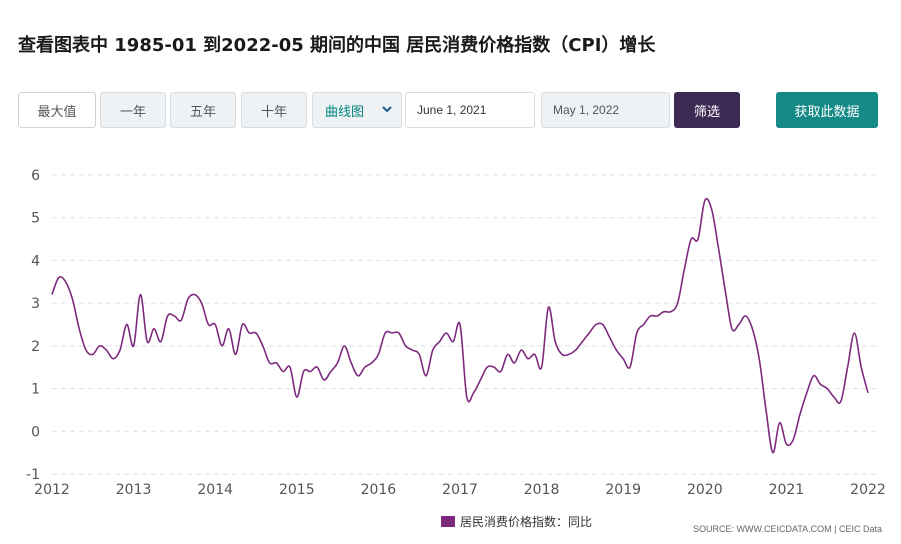 The image size is (901, 544). What do you see at coordinates (623, 490) in the screenshot?
I see `x-tick-label: 2019` at bounding box center [623, 490].